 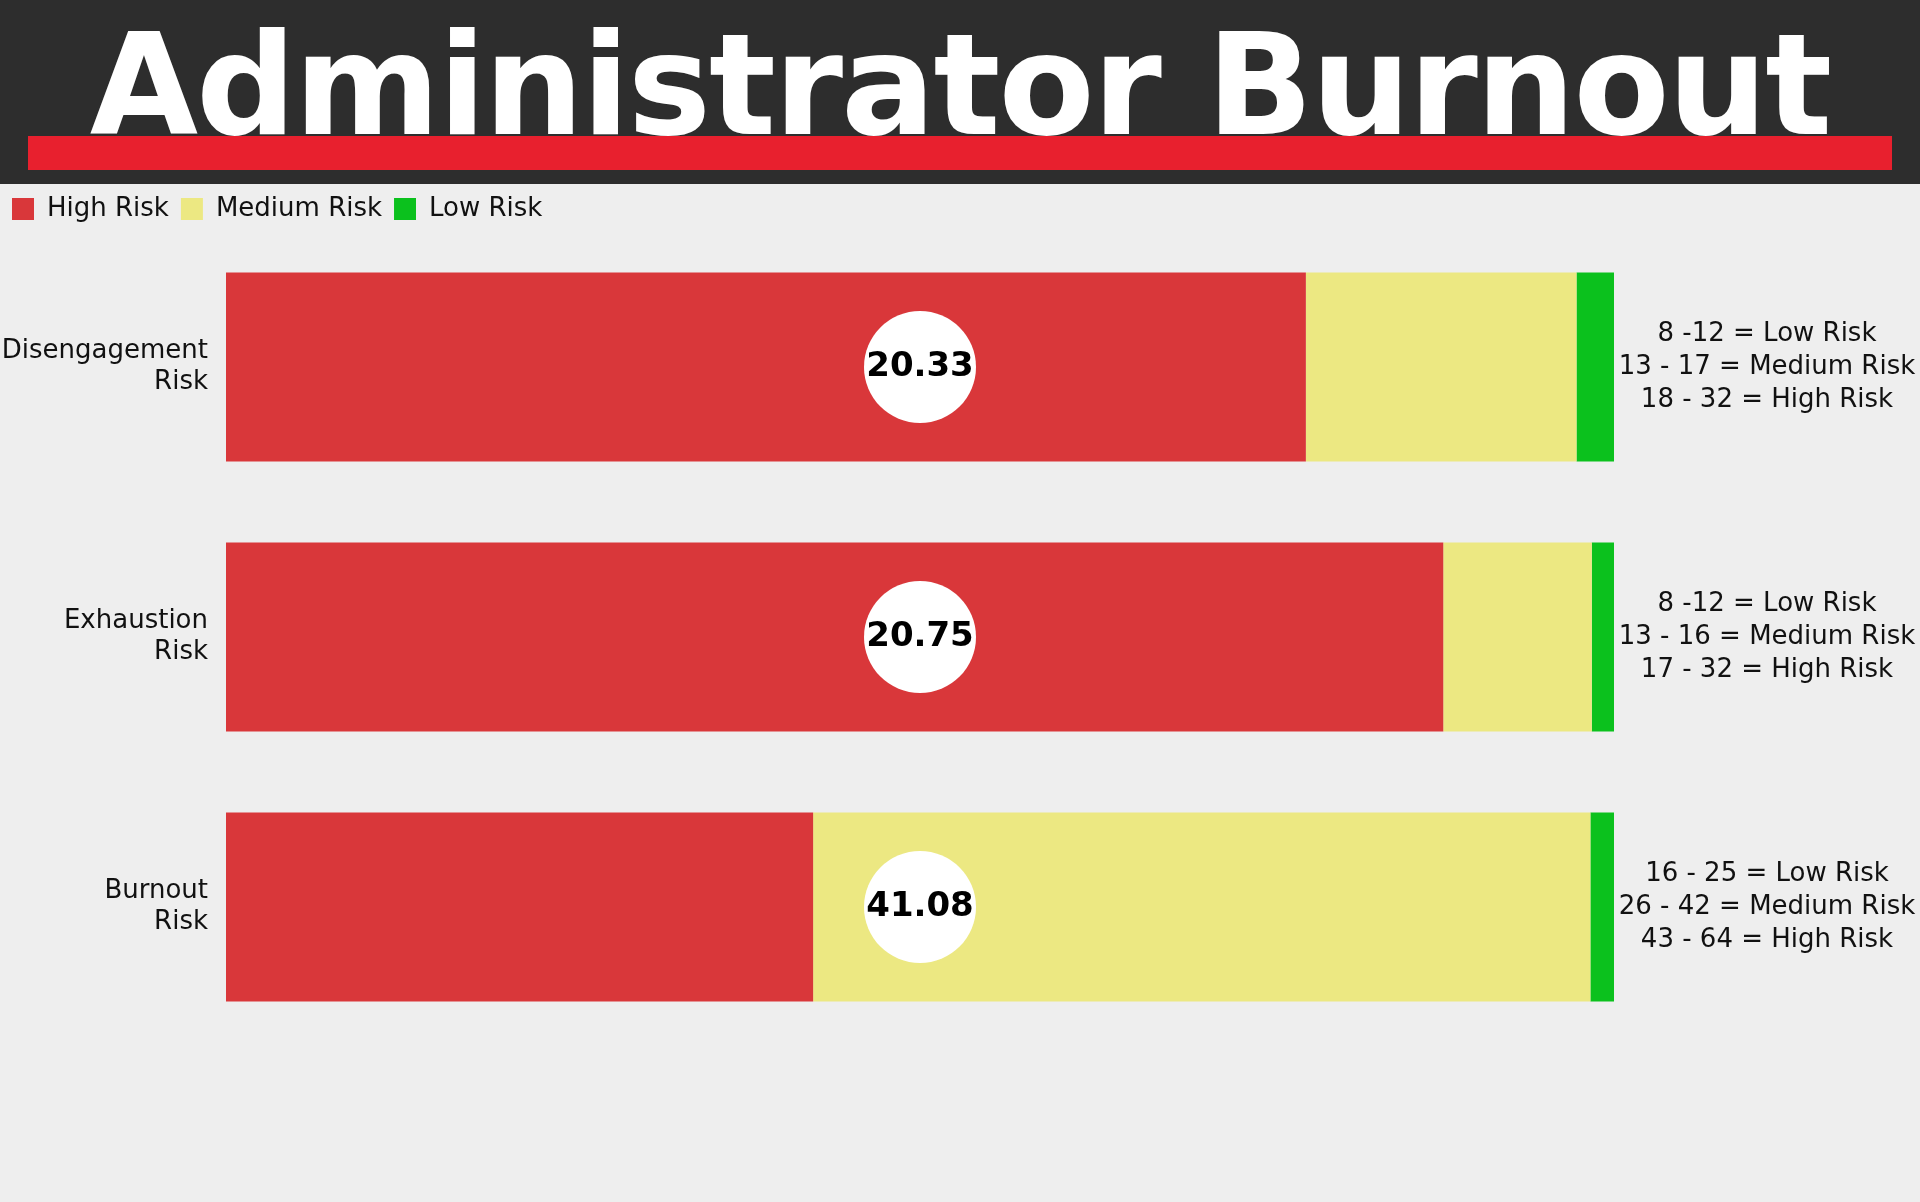 What do you see at coordinates (1767, 904) in the screenshot?
I see `text: 16 - 25 = Low Risk 26 - 42 = Medium Risk 43 - 64 = High Risk` at bounding box center [1767, 904].